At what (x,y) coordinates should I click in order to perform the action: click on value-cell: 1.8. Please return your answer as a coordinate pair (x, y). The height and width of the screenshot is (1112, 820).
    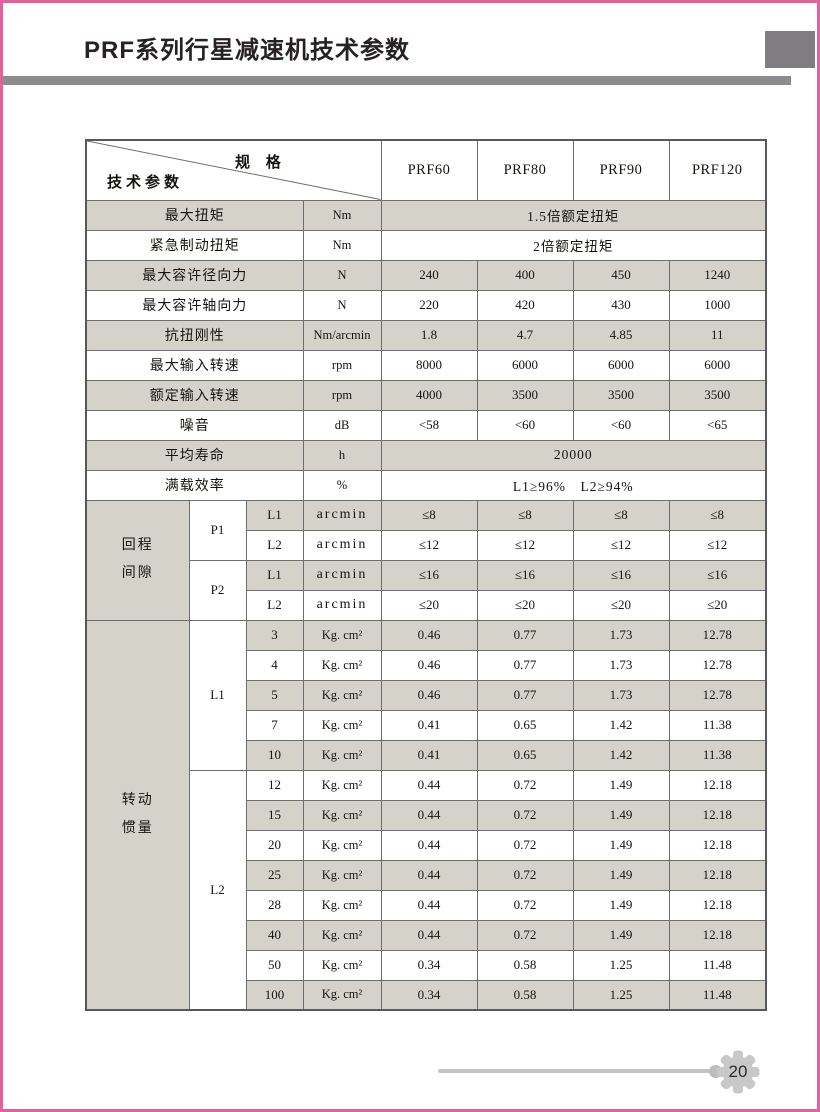
    Looking at the image, I should click on (429, 335).